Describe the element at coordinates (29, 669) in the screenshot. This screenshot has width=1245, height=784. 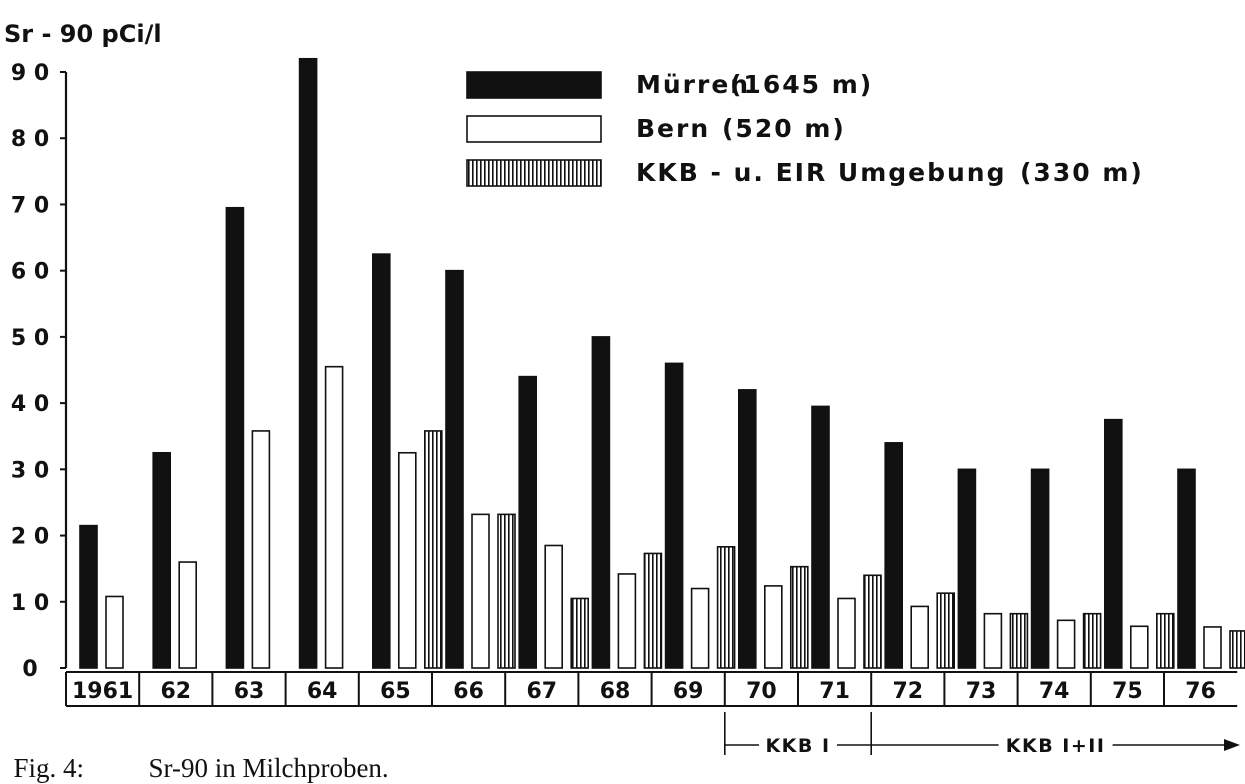
I see `y-tick-label: 0` at that location.